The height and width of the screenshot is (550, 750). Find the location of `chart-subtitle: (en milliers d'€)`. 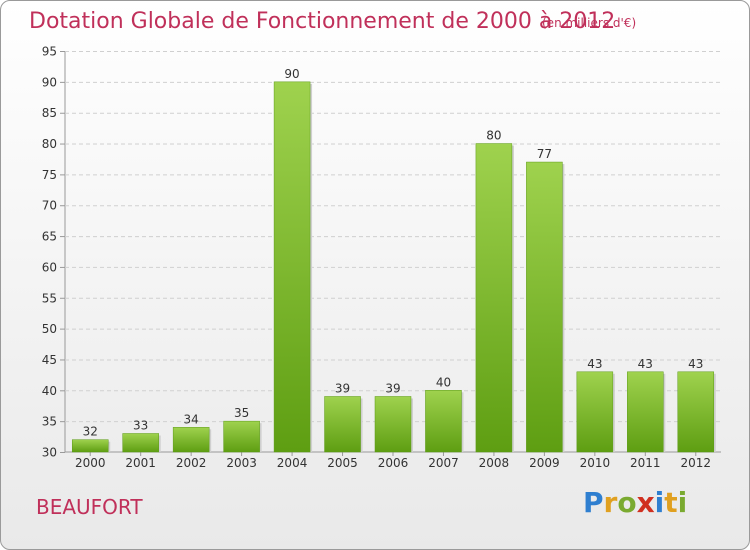

chart-subtitle: (en milliers d'€) is located at coordinates (589, 23).